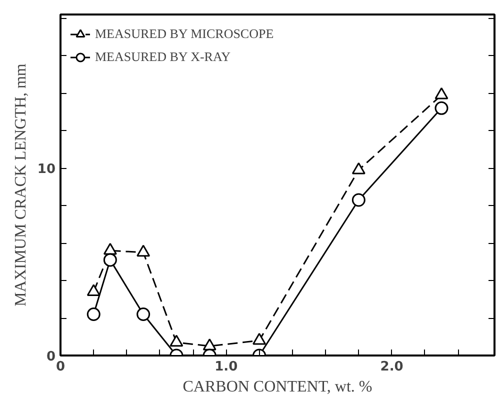 The height and width of the screenshot is (402, 504). I want to click on y-tick-label: 10, so click(46, 170).